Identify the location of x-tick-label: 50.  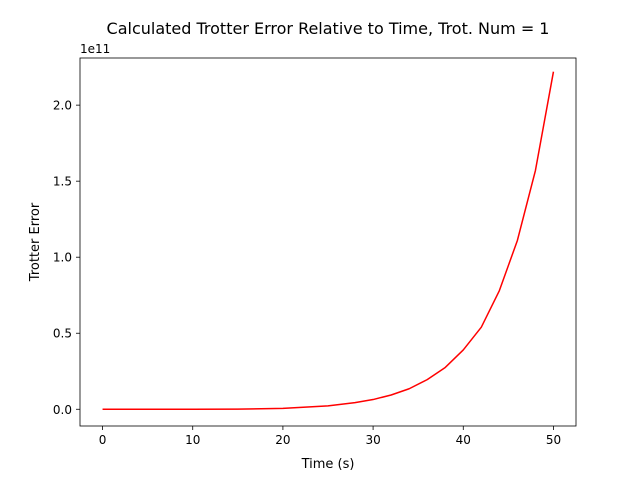
(553, 440).